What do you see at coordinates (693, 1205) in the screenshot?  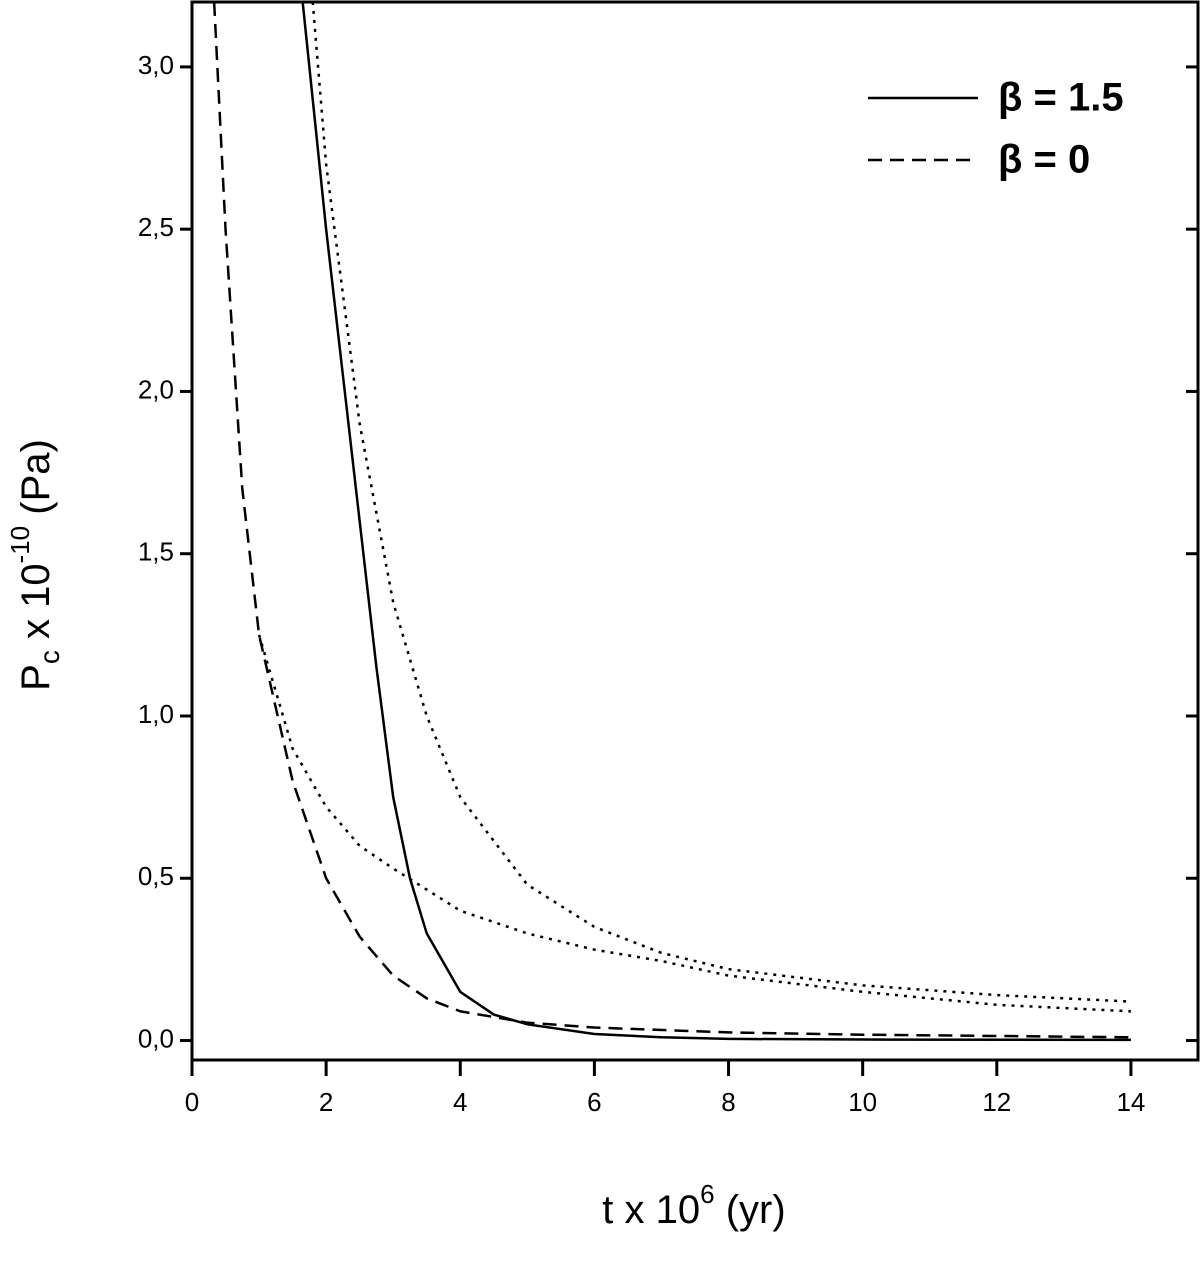 I see `x-axis-label: t x 106 (yr)` at bounding box center [693, 1205].